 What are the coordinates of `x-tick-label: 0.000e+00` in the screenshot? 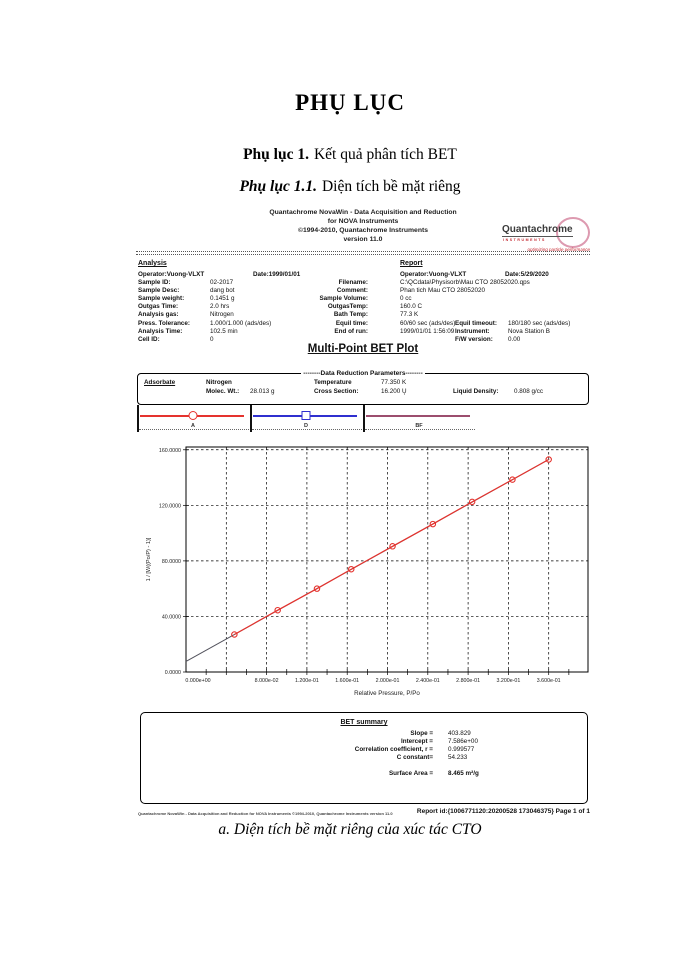 It's located at (197, 681).